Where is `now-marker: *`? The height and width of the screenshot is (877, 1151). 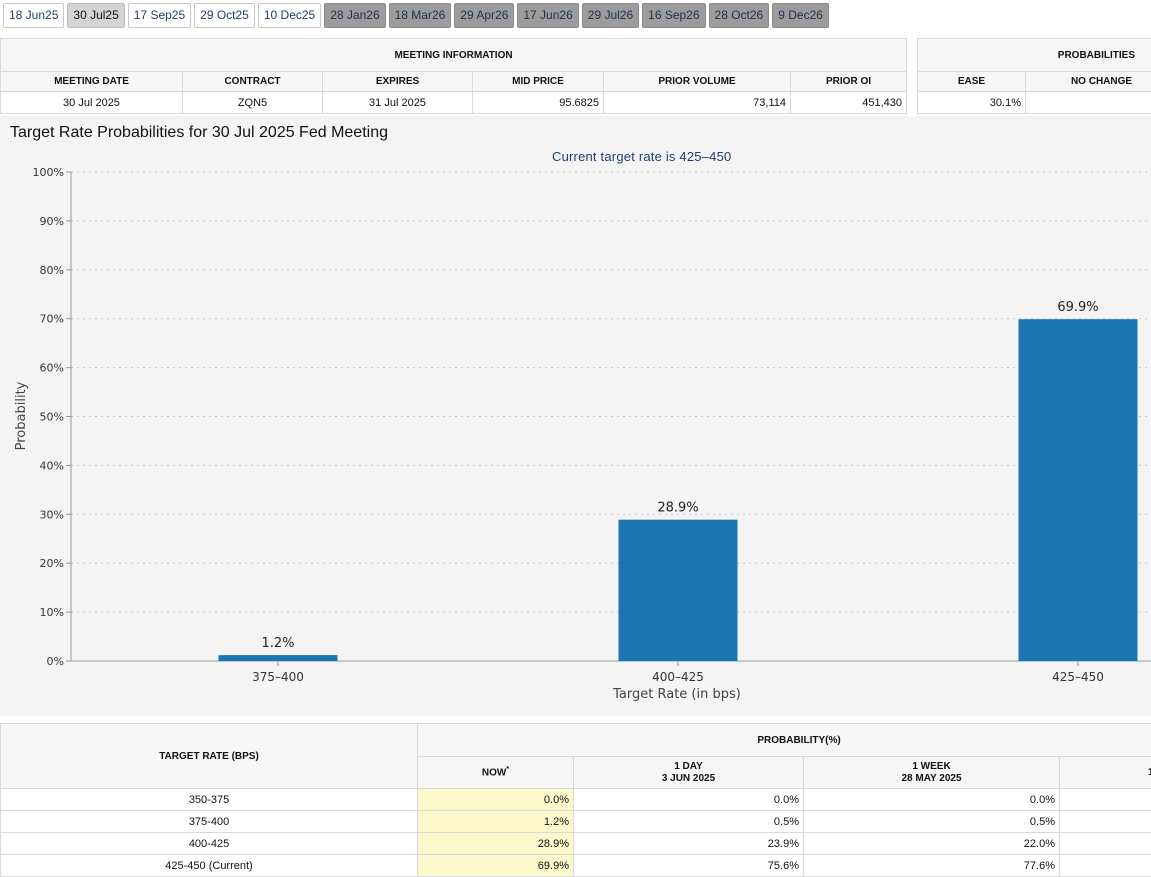
now-marker: * is located at coordinates (507, 769).